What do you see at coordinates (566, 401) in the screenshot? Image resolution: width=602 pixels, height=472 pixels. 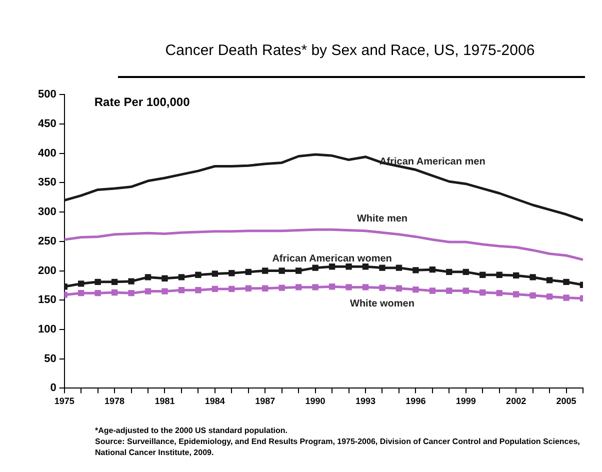 I see `x-tick-label: 2005` at bounding box center [566, 401].